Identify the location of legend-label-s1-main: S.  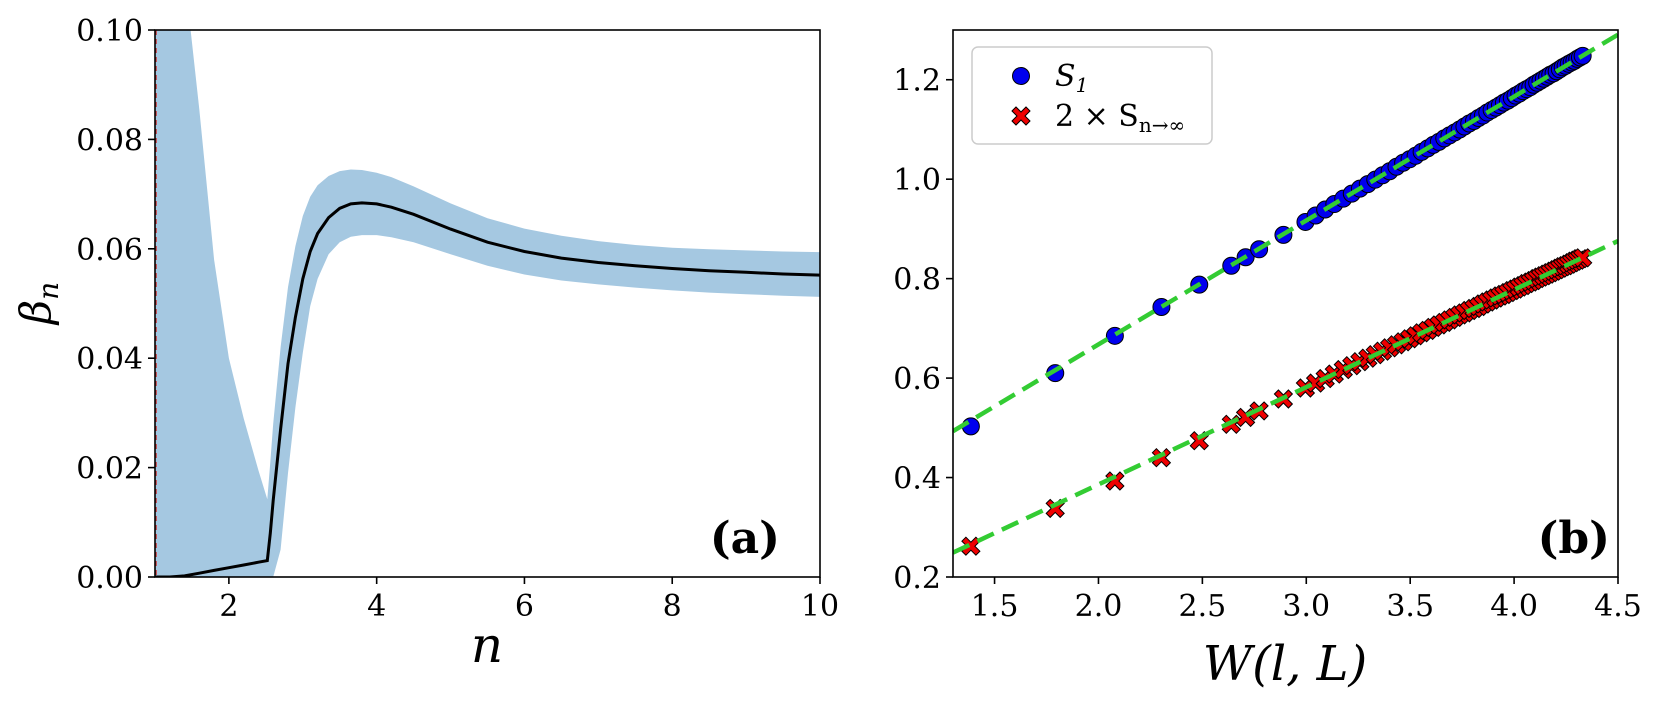
(1065, 76).